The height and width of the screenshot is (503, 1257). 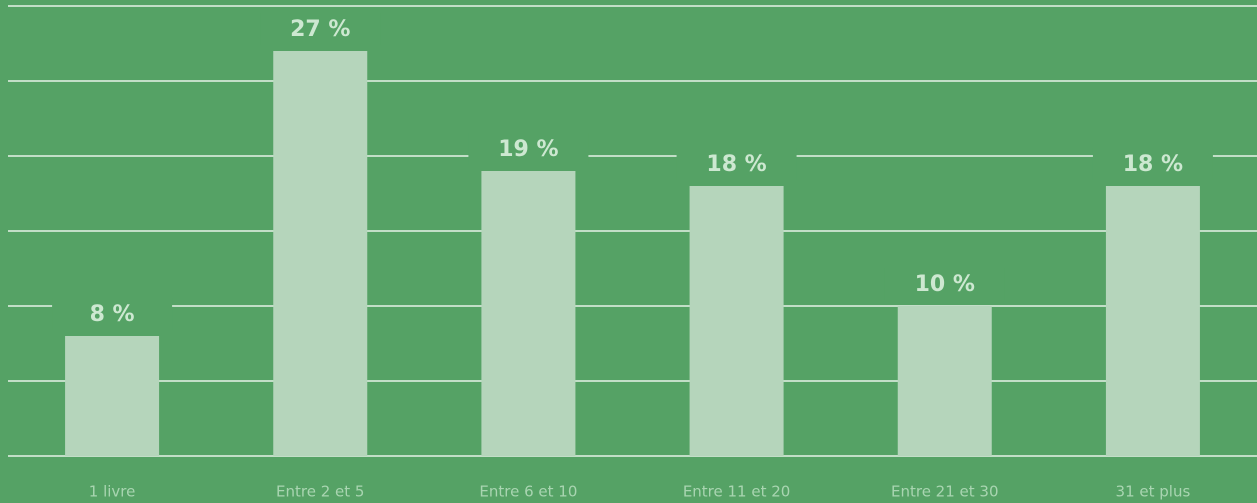 I want to click on data-label: 27 %, so click(x=320, y=29).